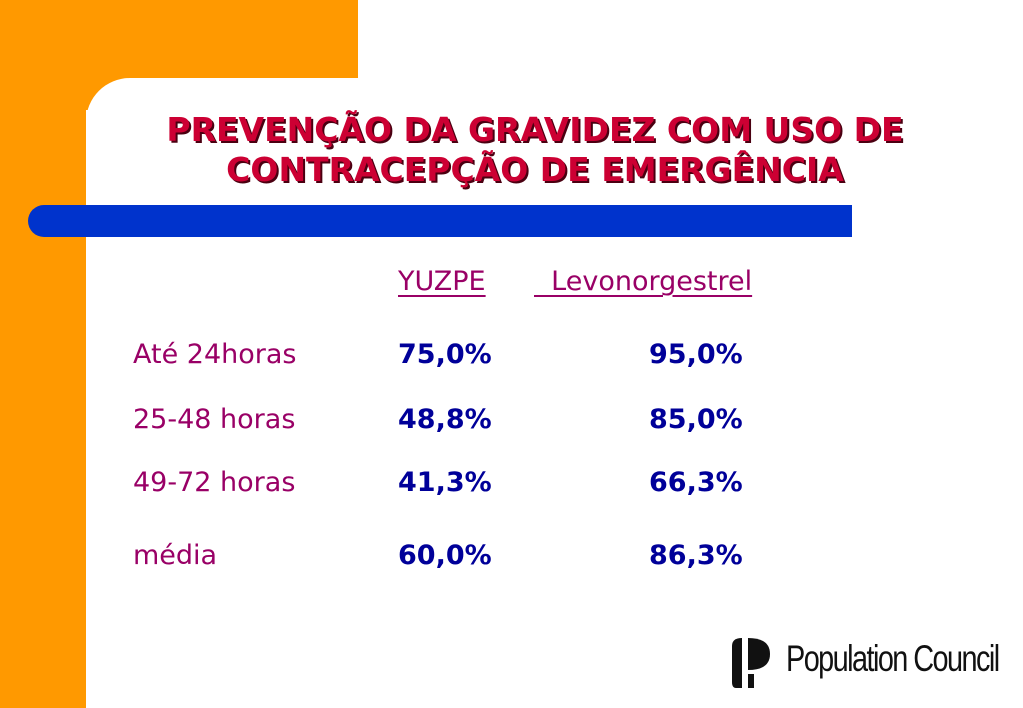  Describe the element at coordinates (214, 419) in the screenshot. I see `row-label: 25-48 horas` at that location.